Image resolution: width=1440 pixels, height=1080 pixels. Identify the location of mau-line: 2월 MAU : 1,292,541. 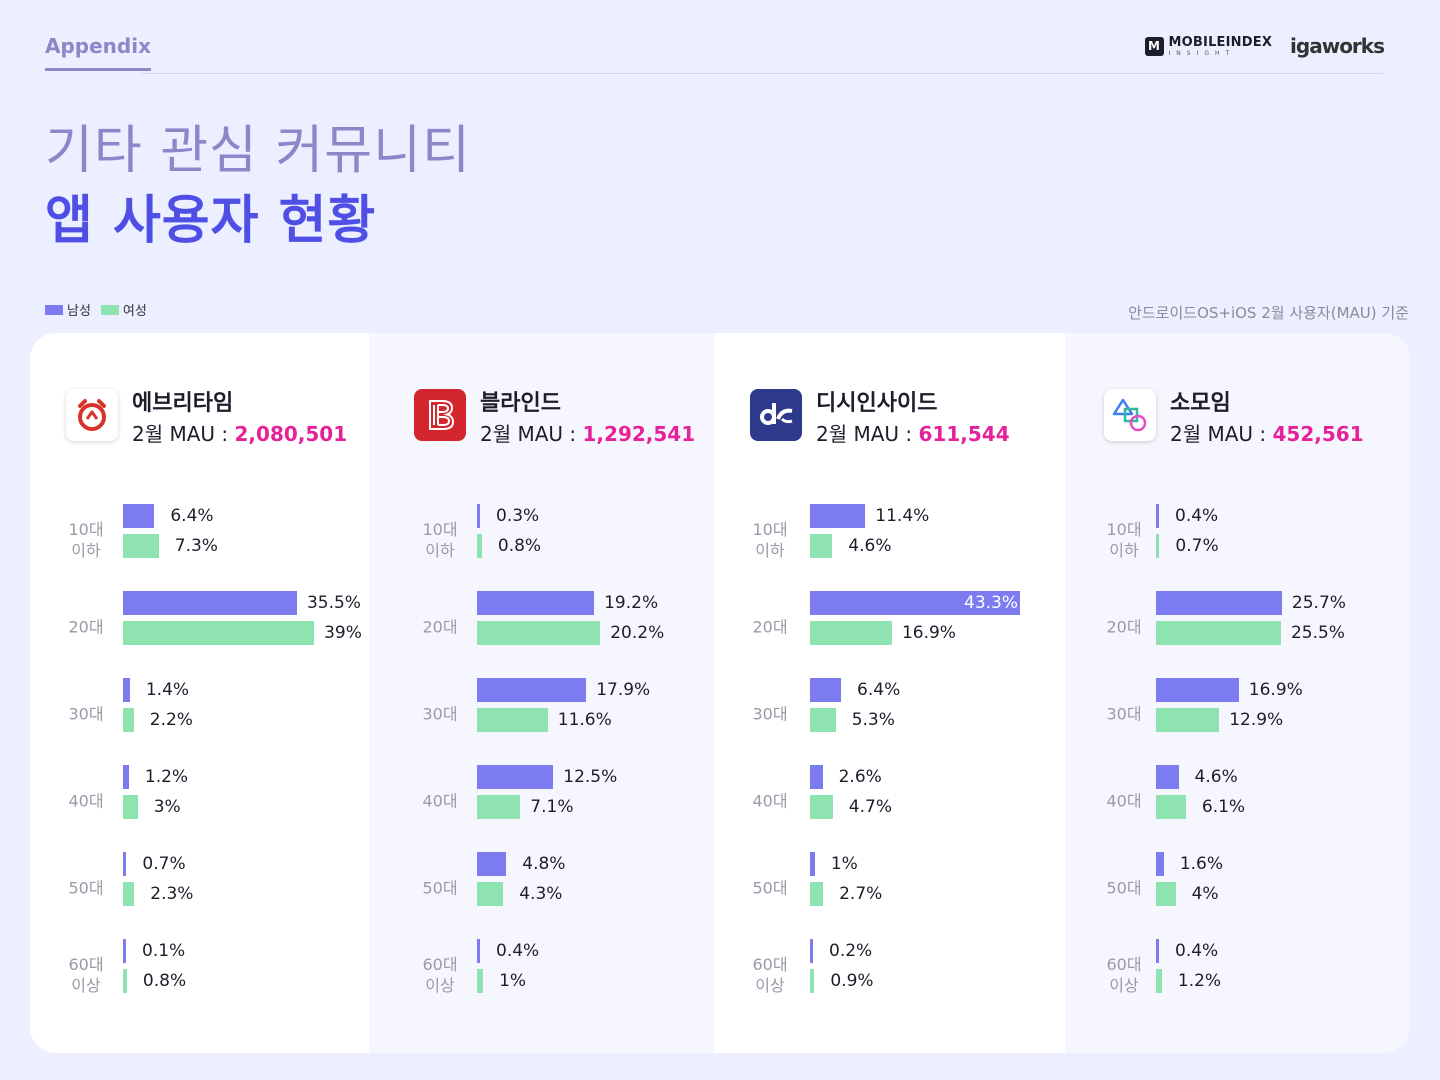
(587, 432).